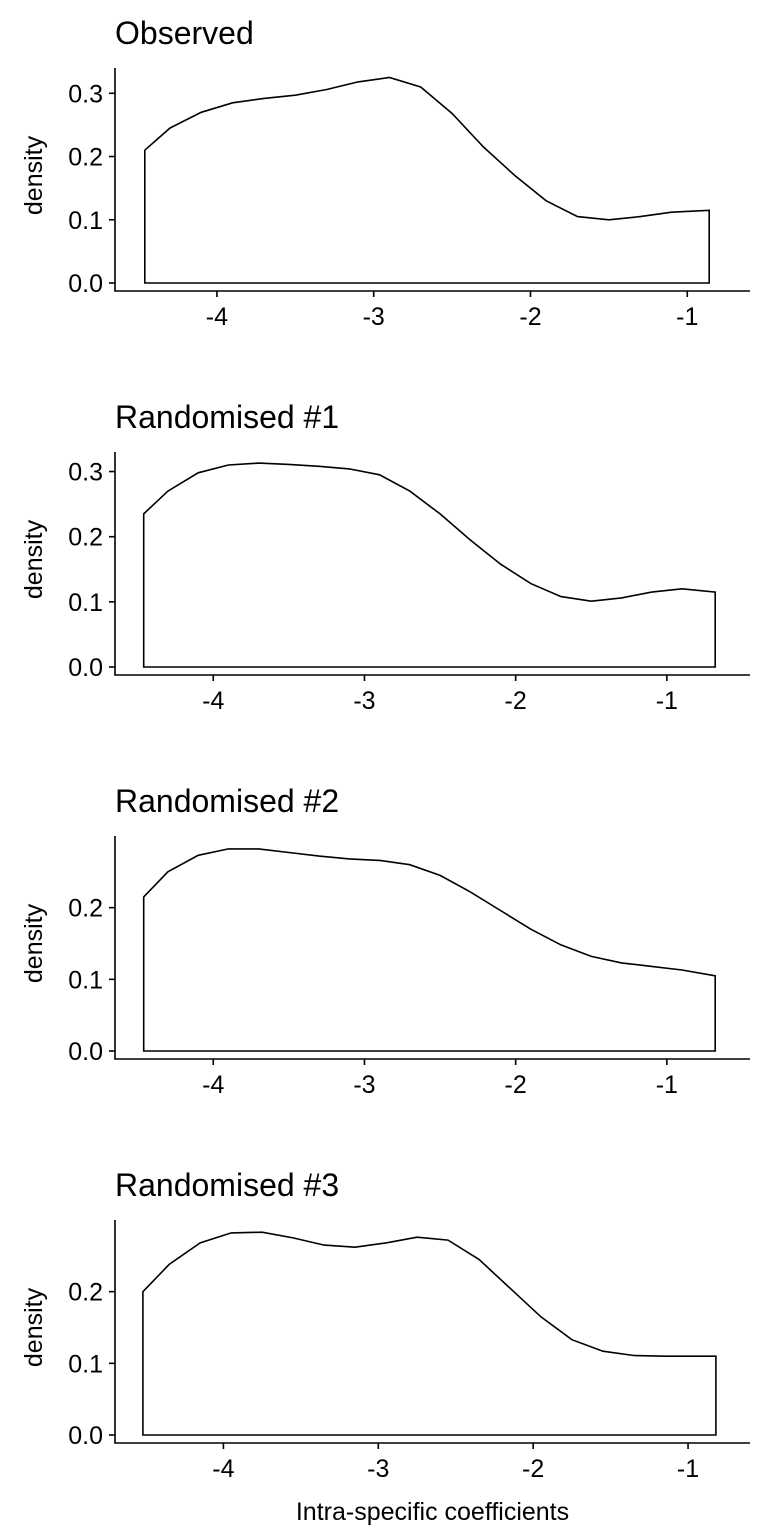  Describe the element at coordinates (227, 1185) in the screenshot. I see `panel-title: Randomised #3` at that location.